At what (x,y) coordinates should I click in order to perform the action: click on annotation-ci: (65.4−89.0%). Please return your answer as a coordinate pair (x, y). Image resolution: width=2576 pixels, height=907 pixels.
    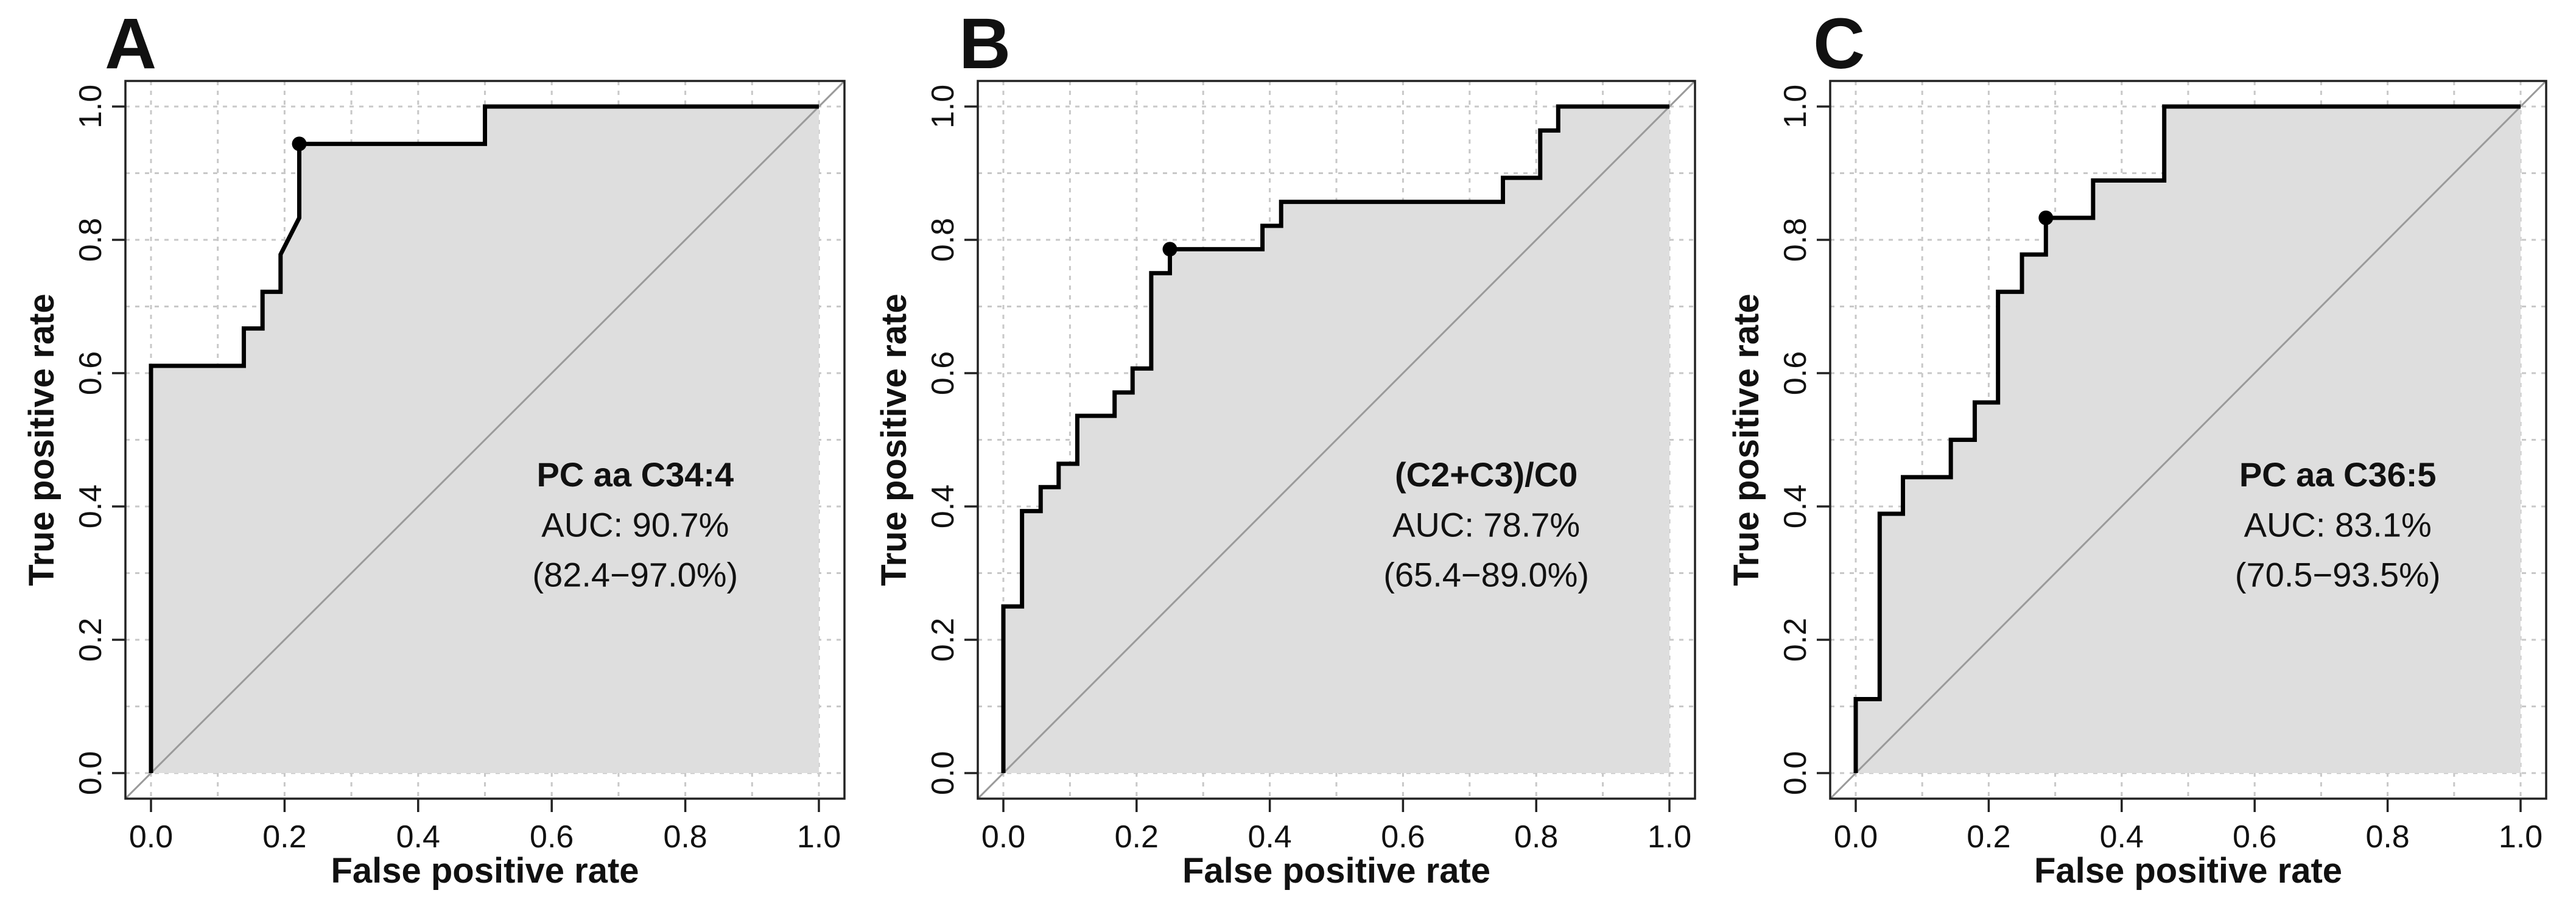
    Looking at the image, I should click on (1486, 574).